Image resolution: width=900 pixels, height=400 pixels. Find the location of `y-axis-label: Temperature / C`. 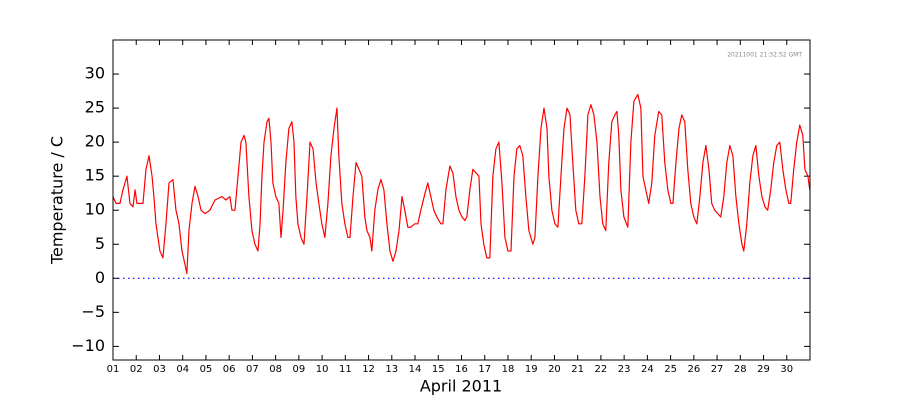

y-axis-label: Temperature / C is located at coordinates (57, 200).